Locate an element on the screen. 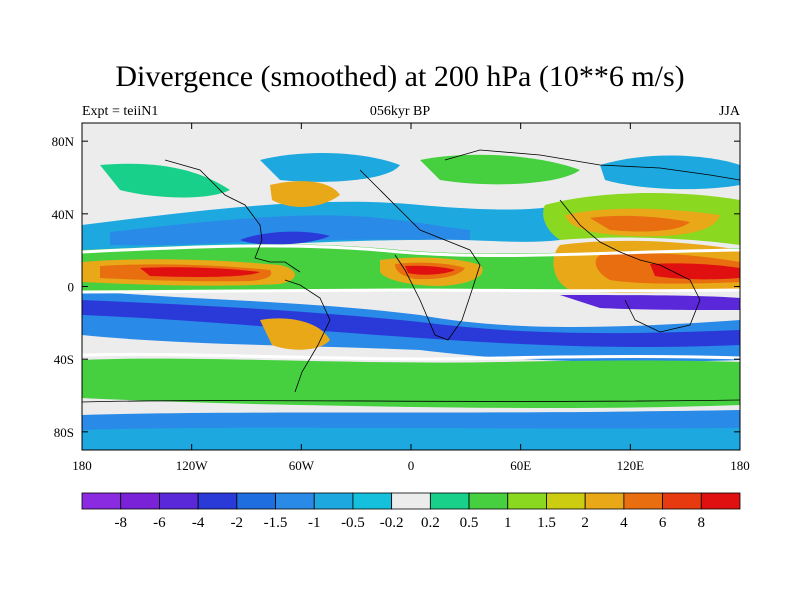 The width and height of the screenshot is (800, 600). lat-tick-label: 40N is located at coordinates (63, 214).